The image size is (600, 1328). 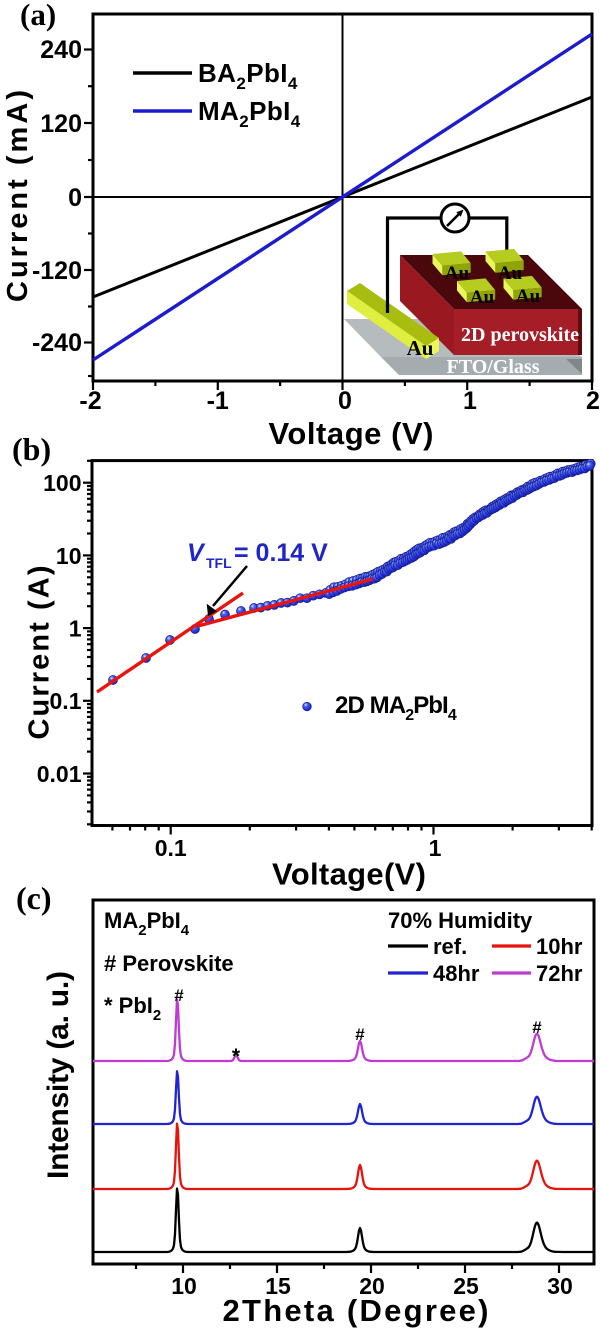 I want to click on svg-text: # Perovskite, so click(x=169, y=963).